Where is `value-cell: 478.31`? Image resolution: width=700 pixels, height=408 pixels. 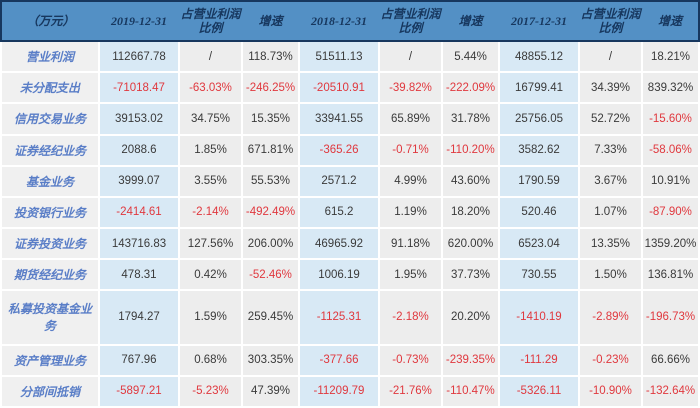 value-cell: 478.31 is located at coordinates (139, 275).